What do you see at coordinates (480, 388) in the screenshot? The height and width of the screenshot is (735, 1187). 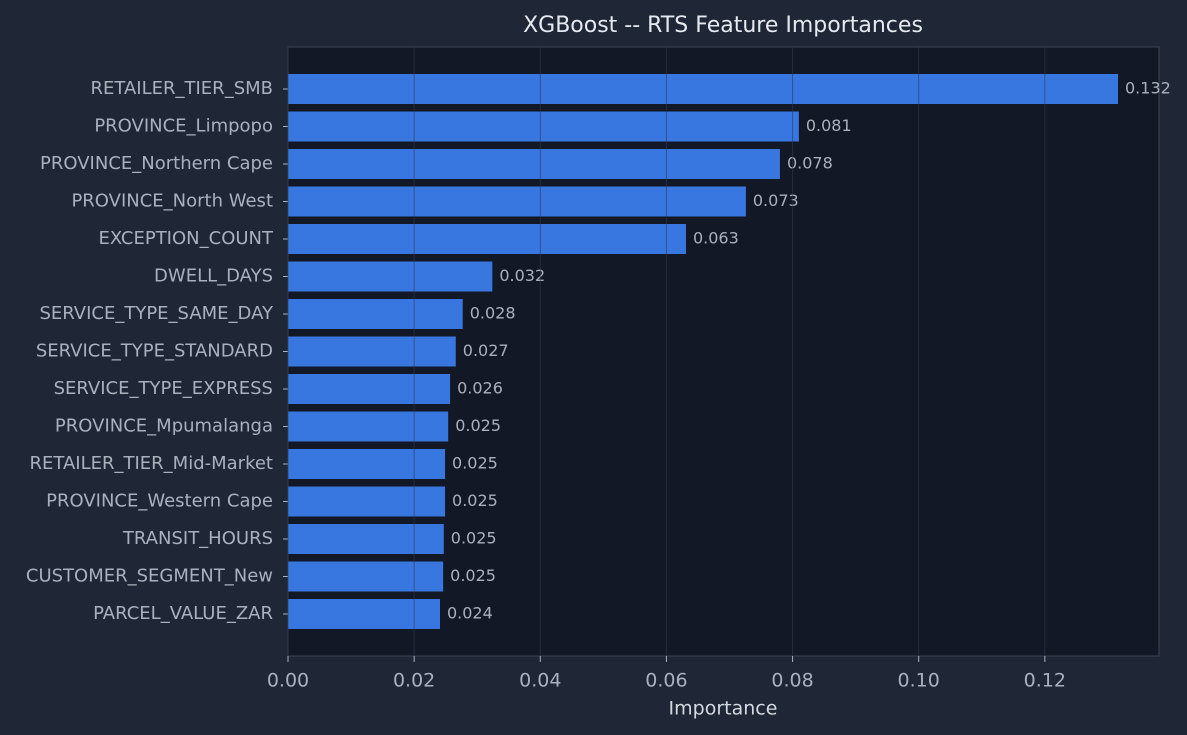 I see `value-label: 0.026` at bounding box center [480, 388].